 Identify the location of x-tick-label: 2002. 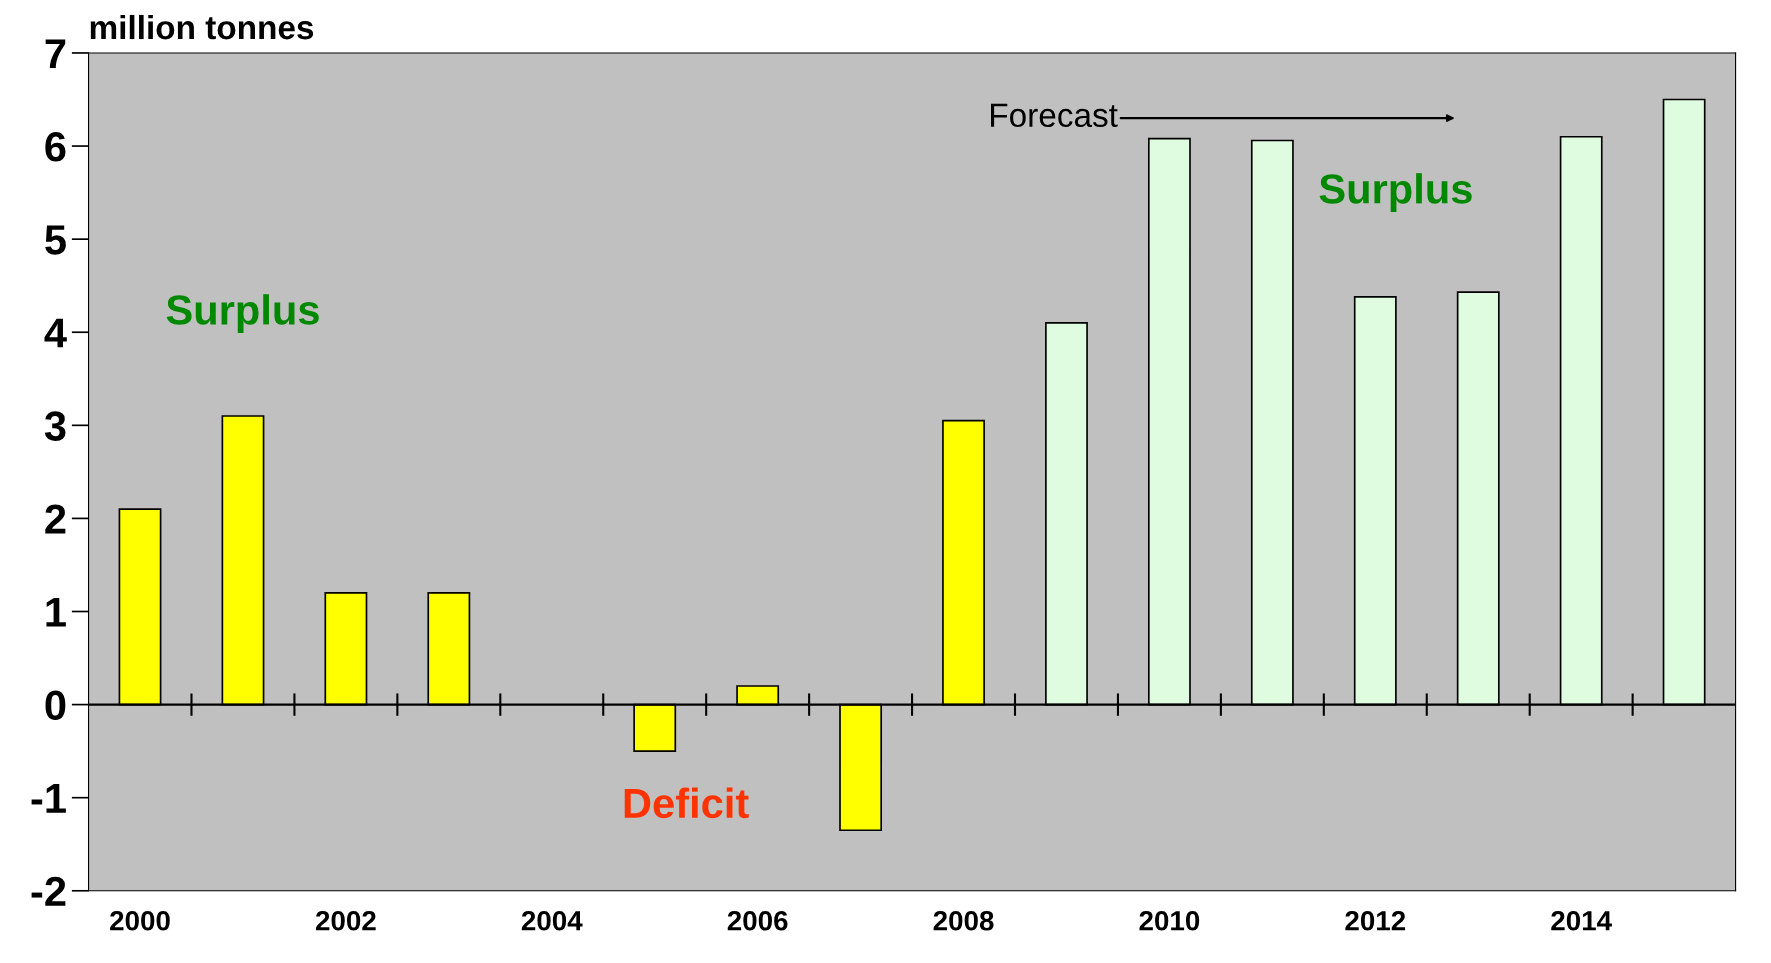
(345, 920).